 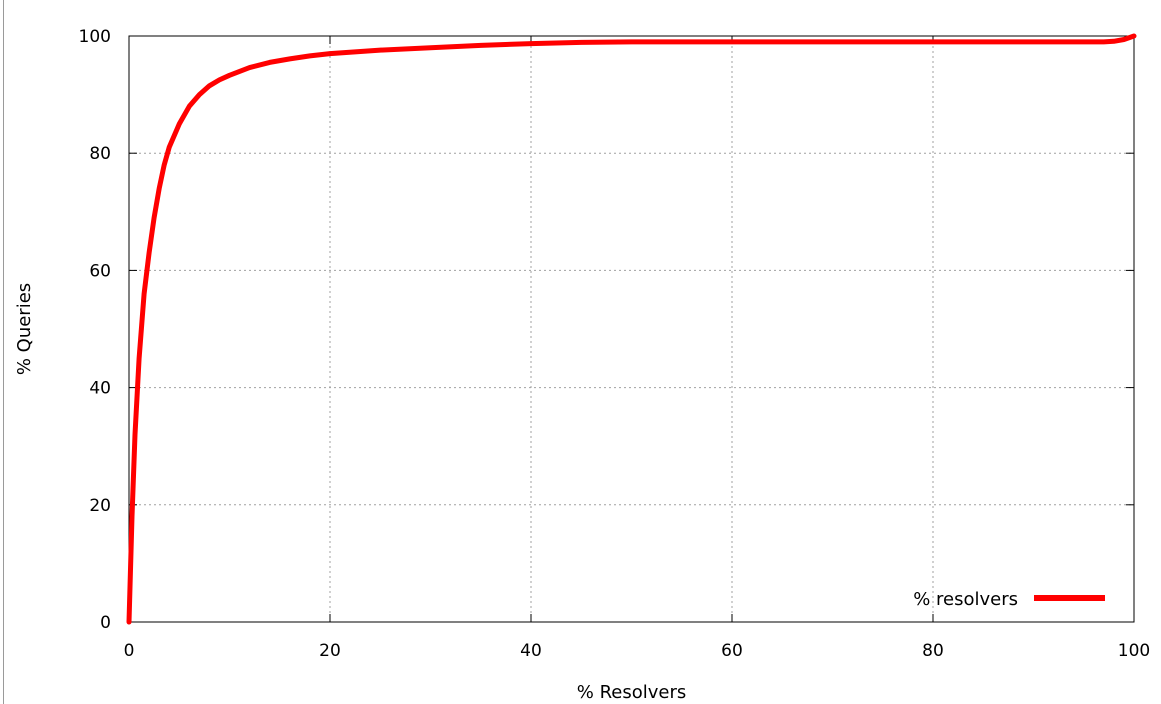 I want to click on y-tick-label: 100, so click(x=95, y=37).